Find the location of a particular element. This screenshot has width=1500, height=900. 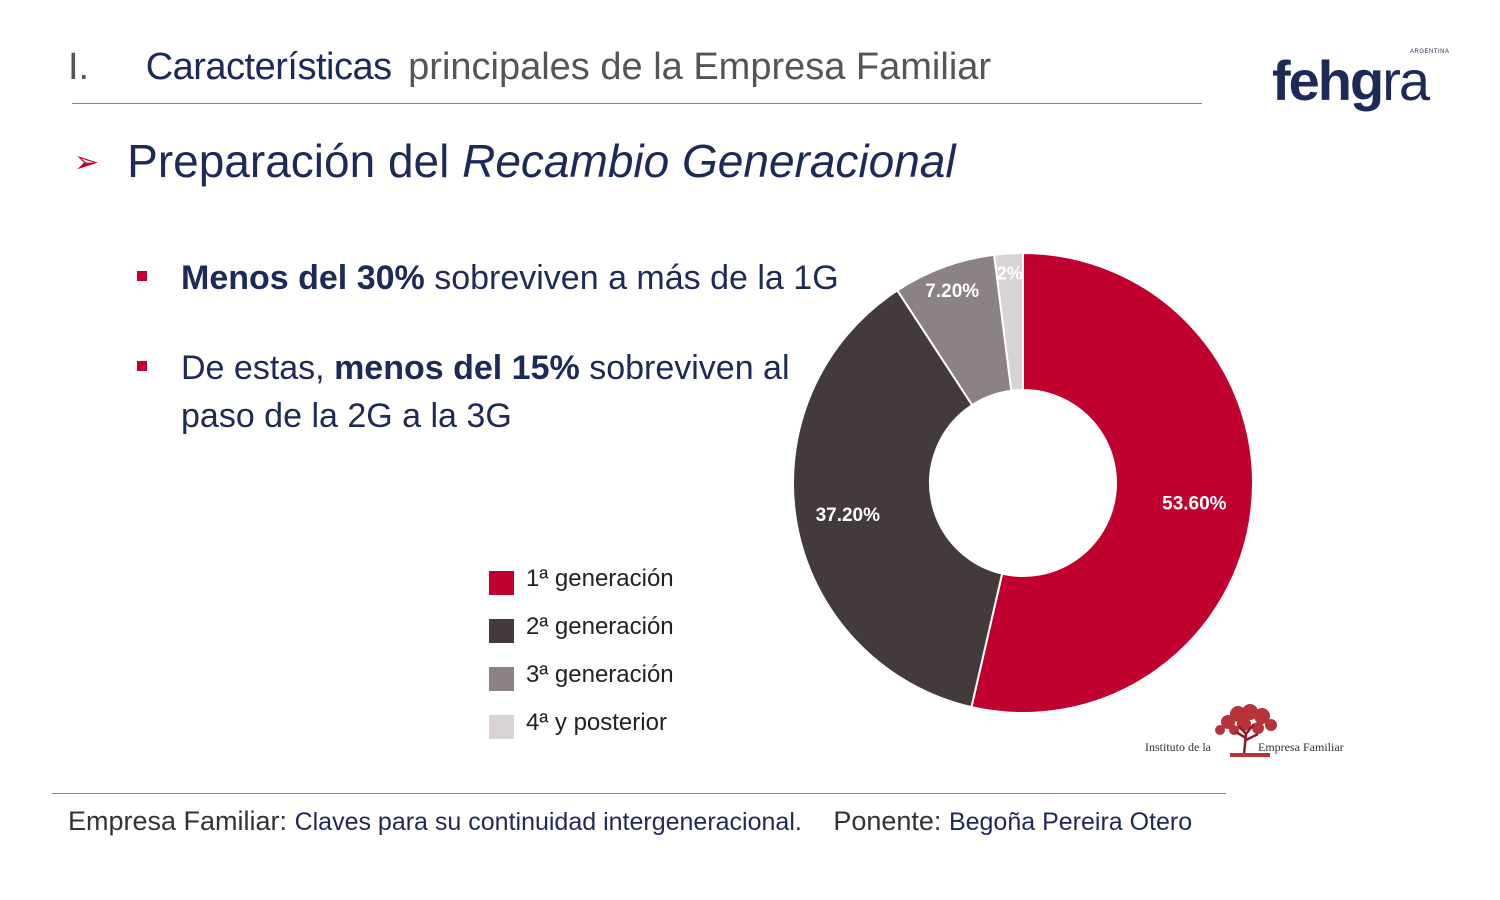

fehgra-logo: fehgra ARGENTINA is located at coordinates (1360, 80).